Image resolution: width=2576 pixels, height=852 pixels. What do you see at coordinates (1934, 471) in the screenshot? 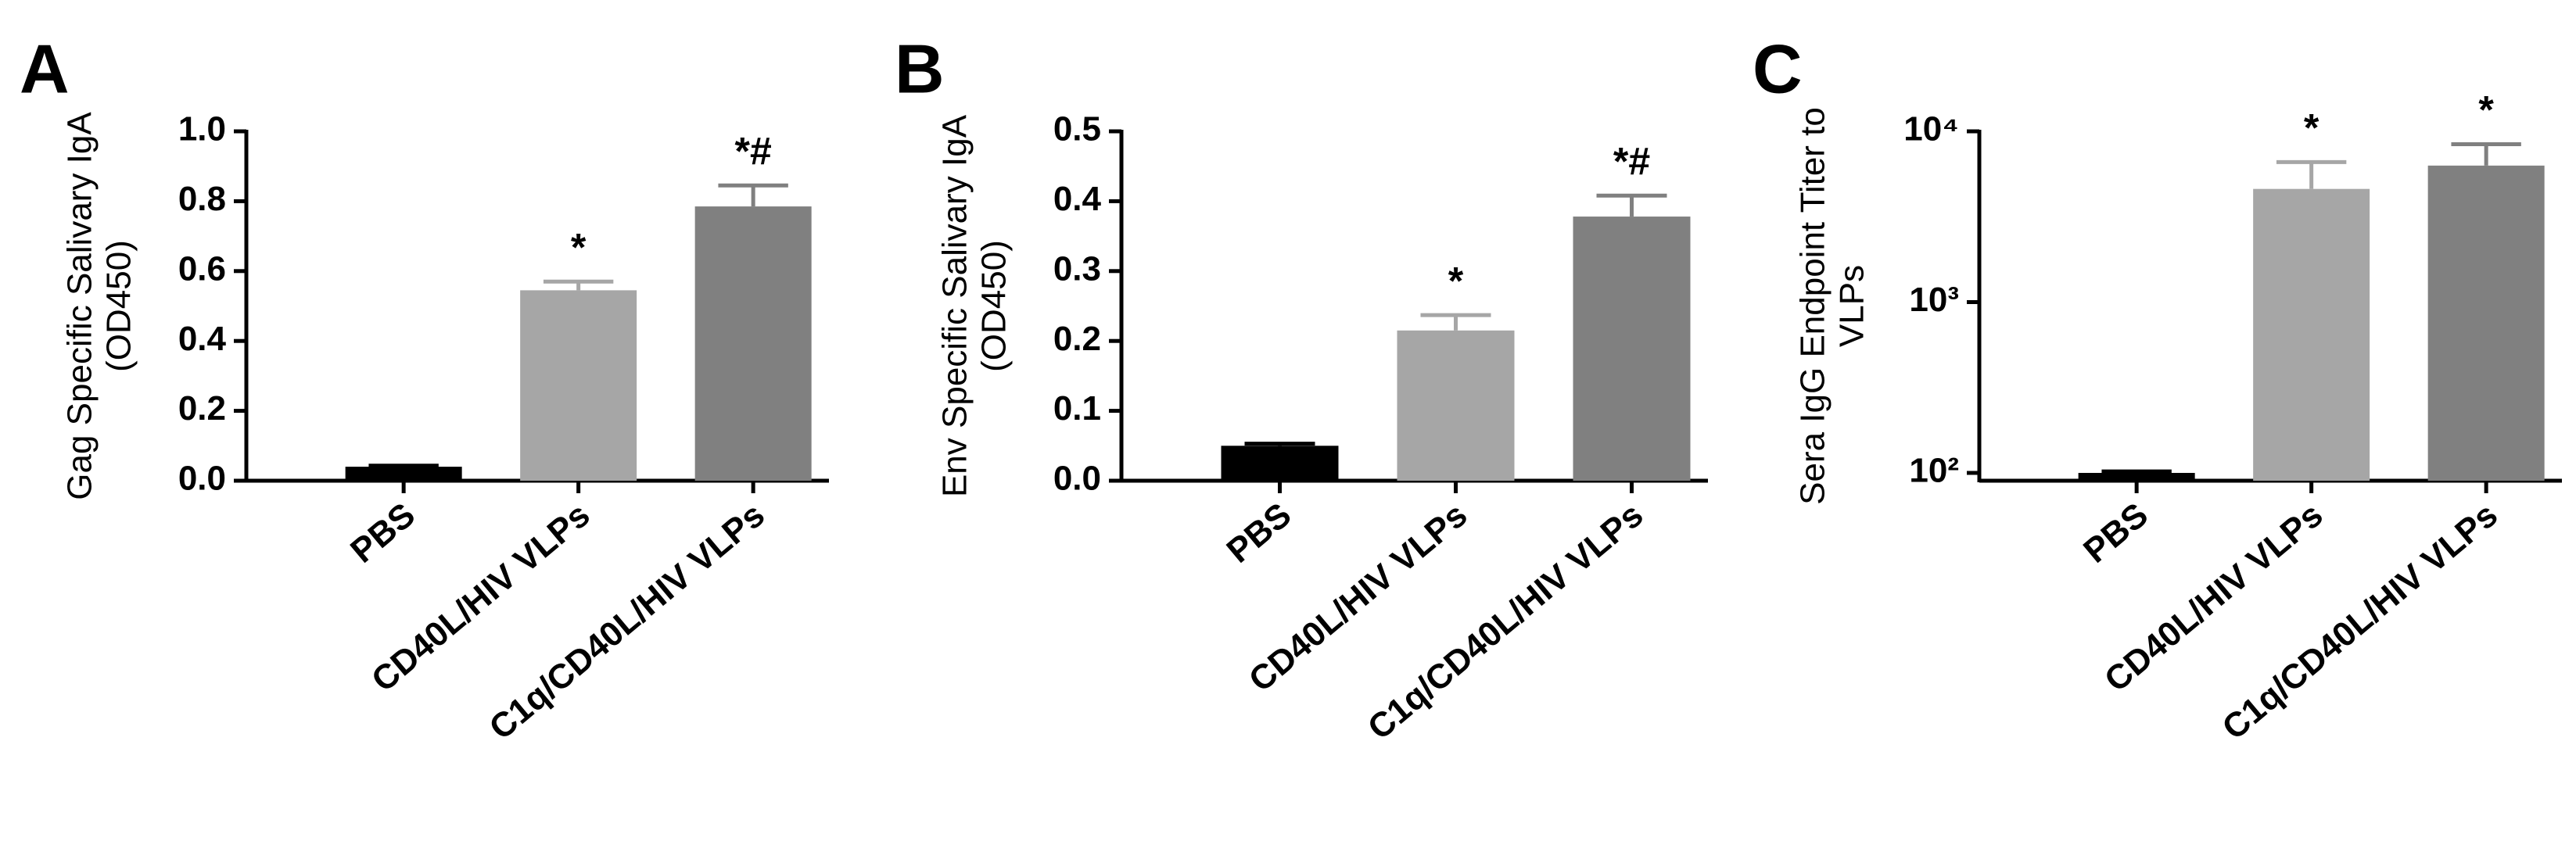
I see `y-tick-label: 10²` at bounding box center [1934, 471].